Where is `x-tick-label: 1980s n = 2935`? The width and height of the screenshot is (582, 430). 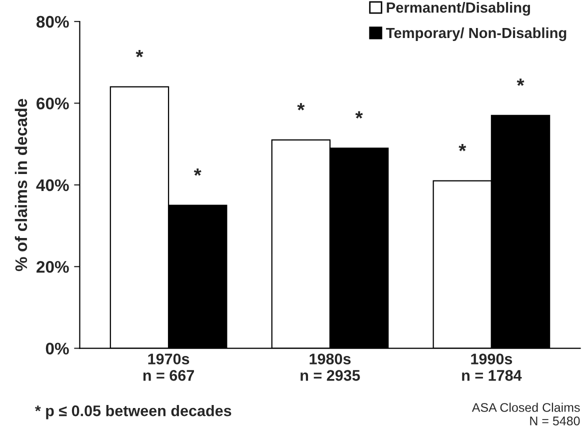
x-tick-label: 1980s n = 2935 is located at coordinates (330, 367).